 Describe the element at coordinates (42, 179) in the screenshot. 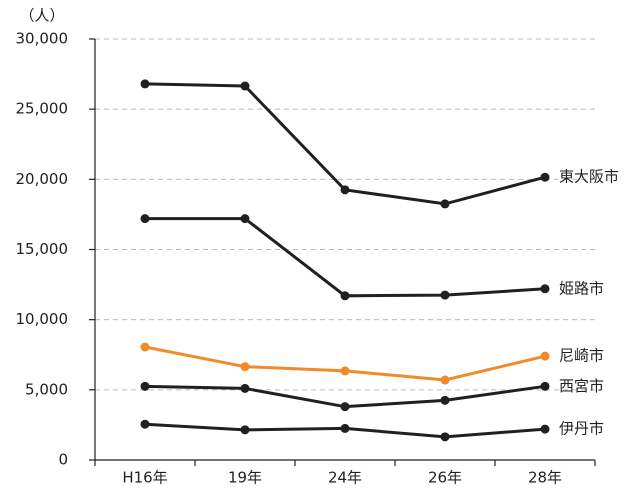

I see `y-tick-label: 20,000` at that location.